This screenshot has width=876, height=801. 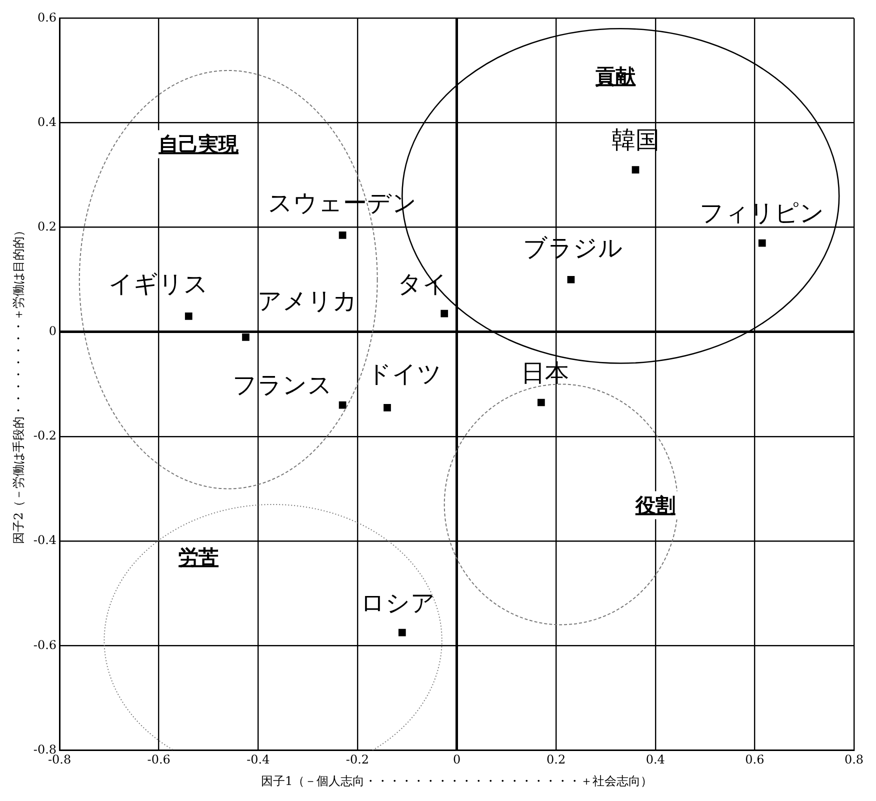 What do you see at coordinates (404, 374) in the screenshot?
I see `annotation: ドイツ` at bounding box center [404, 374].